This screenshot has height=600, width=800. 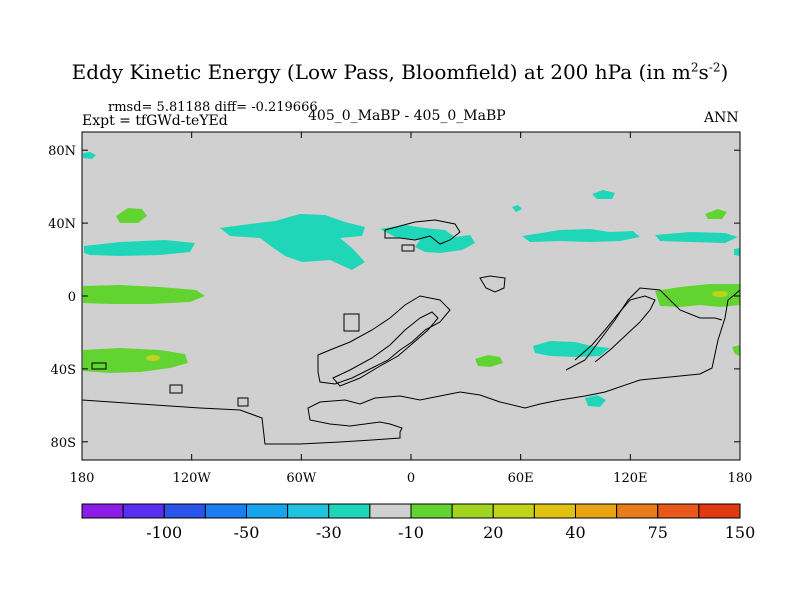 I want to click on green-patch-south-west, so click(x=135, y=360).